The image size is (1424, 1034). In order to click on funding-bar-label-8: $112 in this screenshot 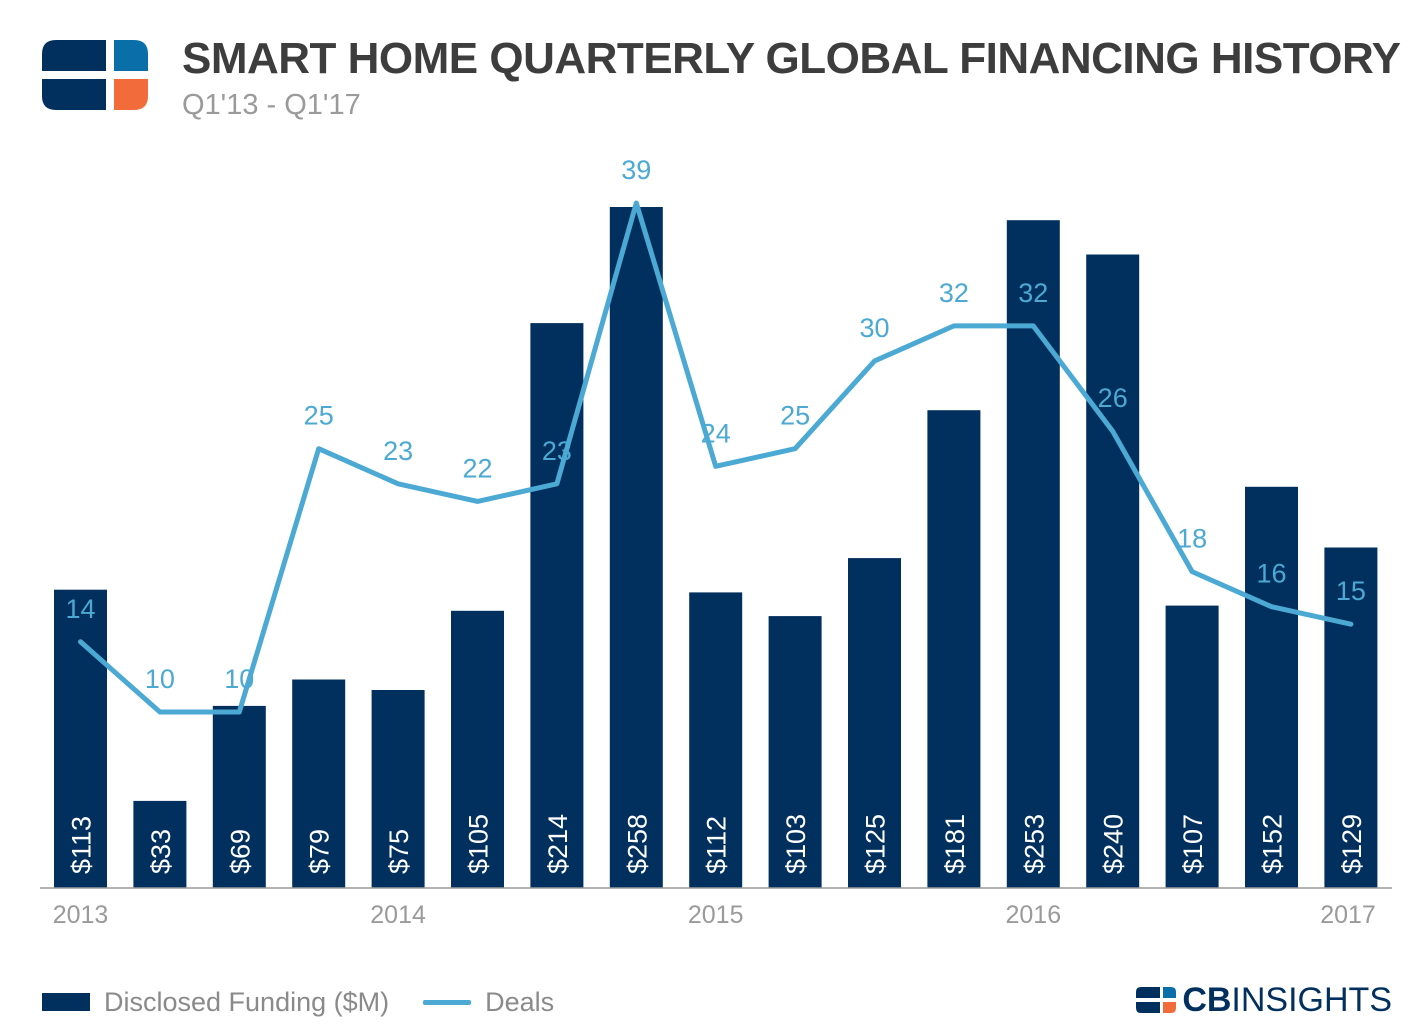, I will do `click(717, 845)`.